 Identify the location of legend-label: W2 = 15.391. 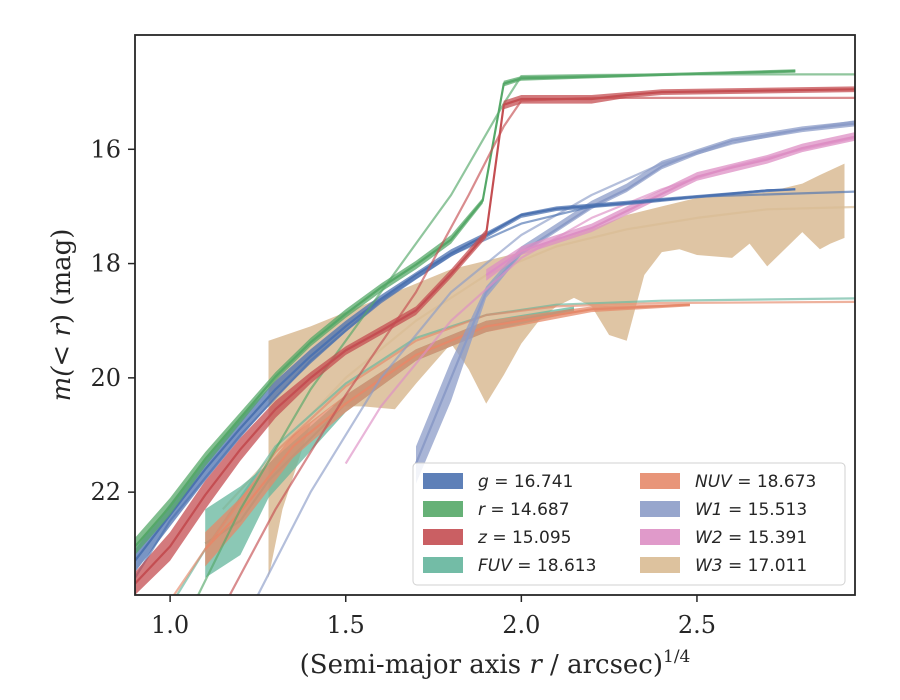
(751, 538).